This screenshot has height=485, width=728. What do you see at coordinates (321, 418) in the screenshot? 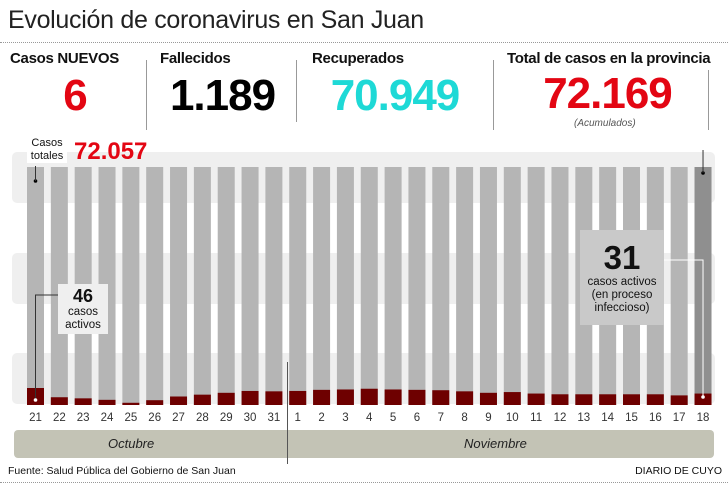
I see `x-tick-label: 2` at bounding box center [321, 418].